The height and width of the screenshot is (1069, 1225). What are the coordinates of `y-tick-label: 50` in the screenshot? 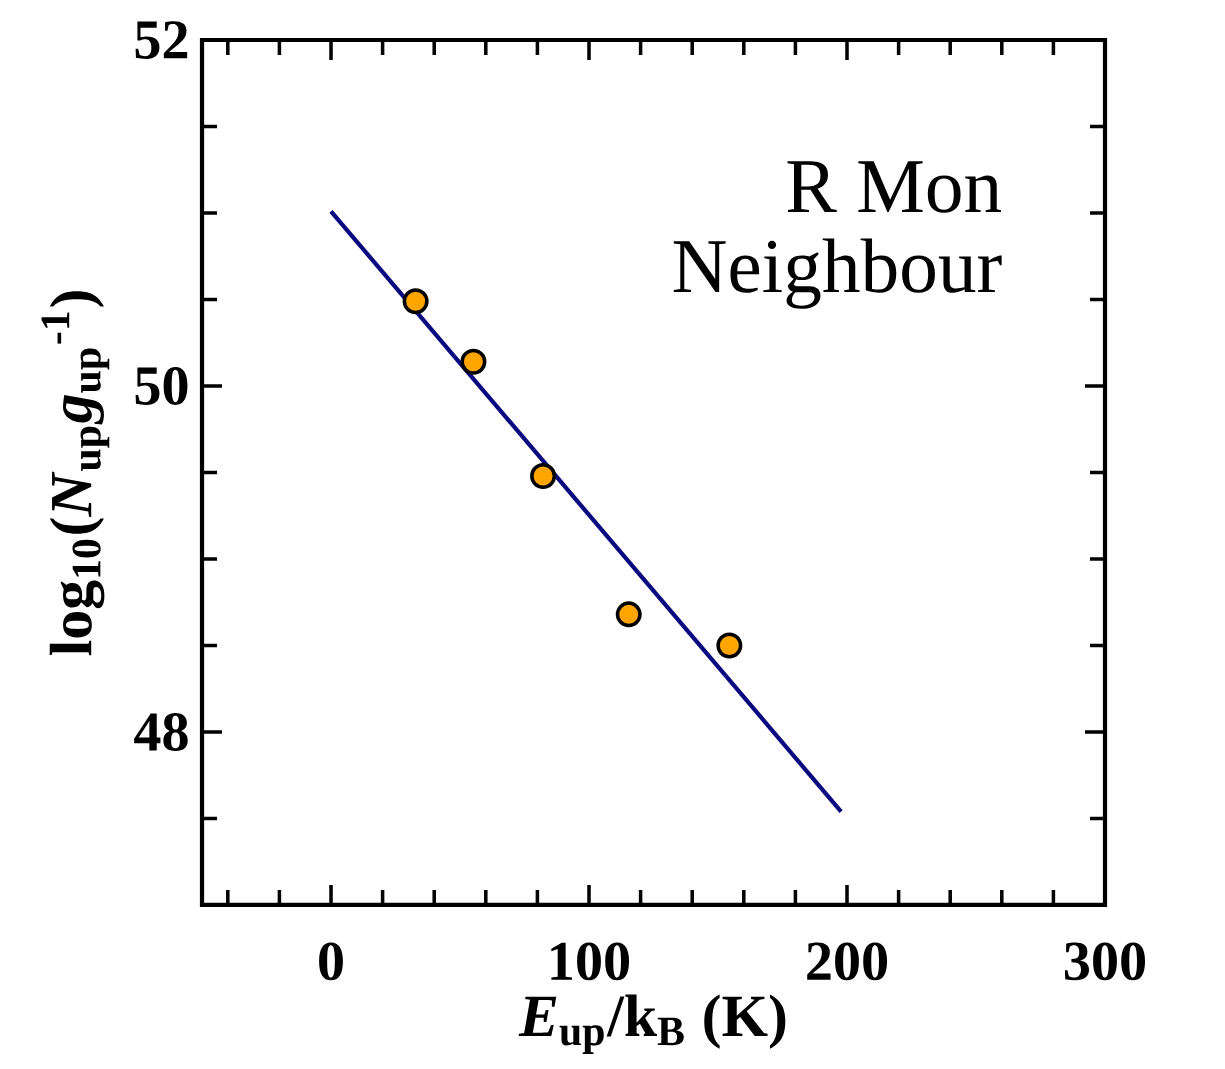 It's located at (161, 386).